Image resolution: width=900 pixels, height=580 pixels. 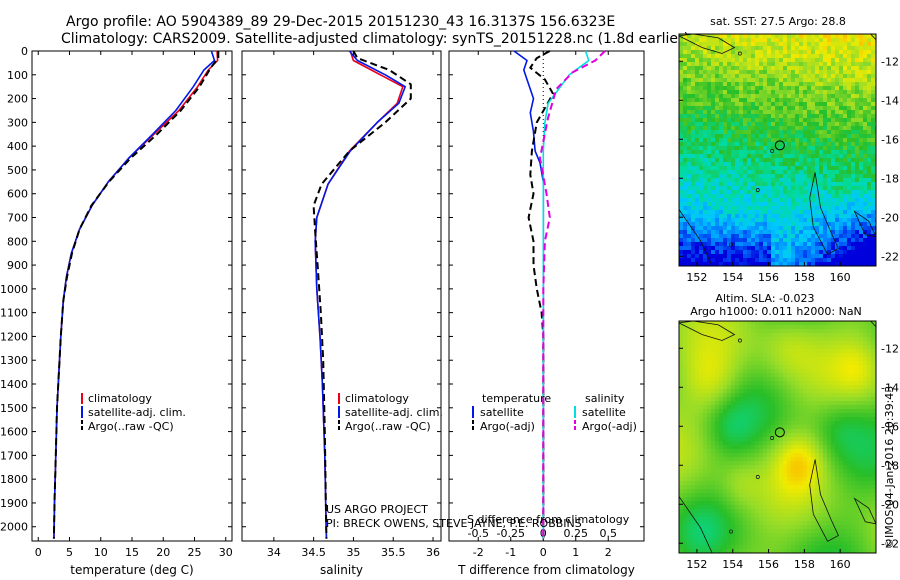 I want to click on y-tick-label: 300, so click(x=17, y=122).